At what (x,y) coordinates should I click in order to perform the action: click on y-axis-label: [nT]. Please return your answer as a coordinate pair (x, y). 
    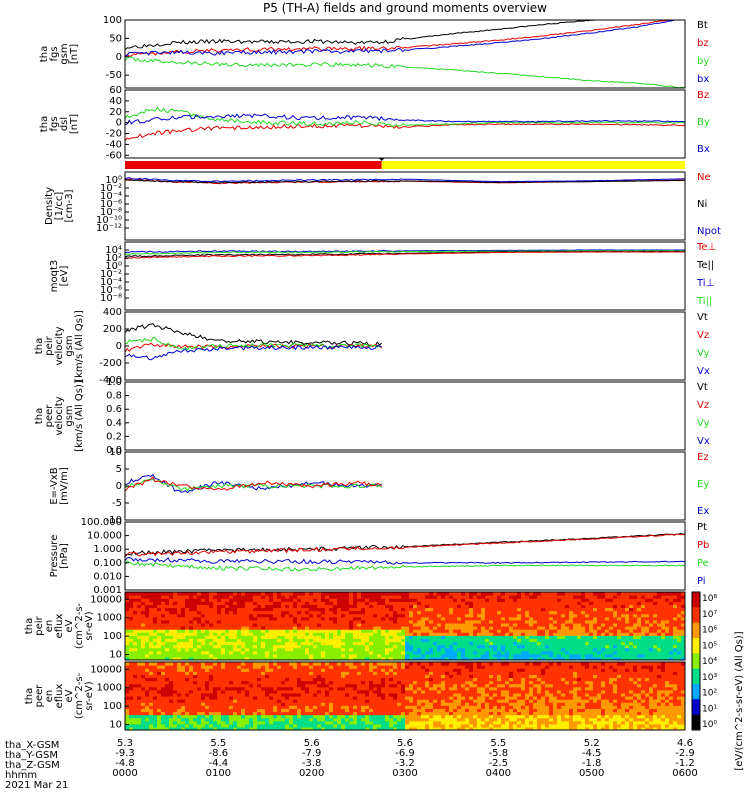
    Looking at the image, I should click on (74, 124).